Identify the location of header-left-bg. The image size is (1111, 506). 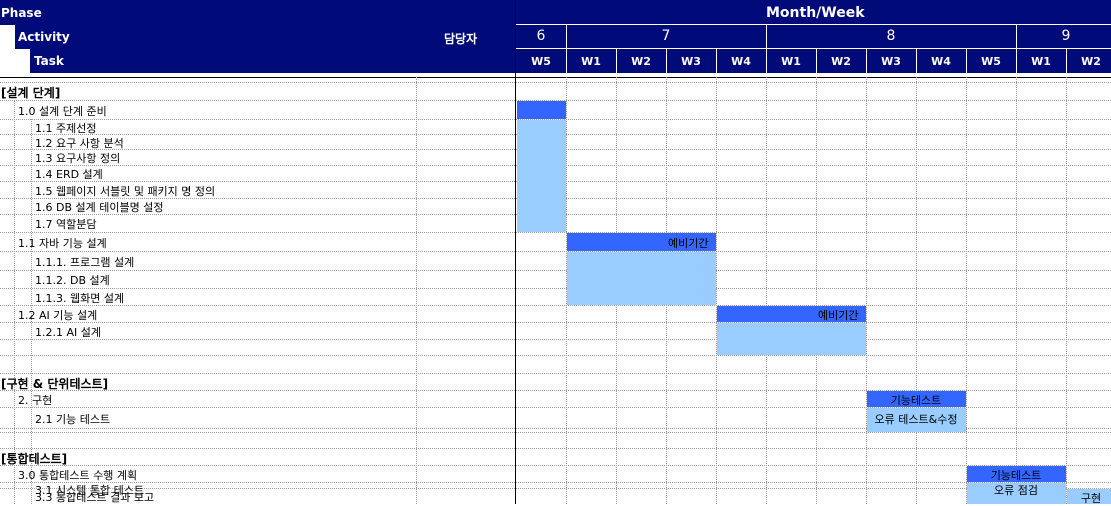
(257, 36).